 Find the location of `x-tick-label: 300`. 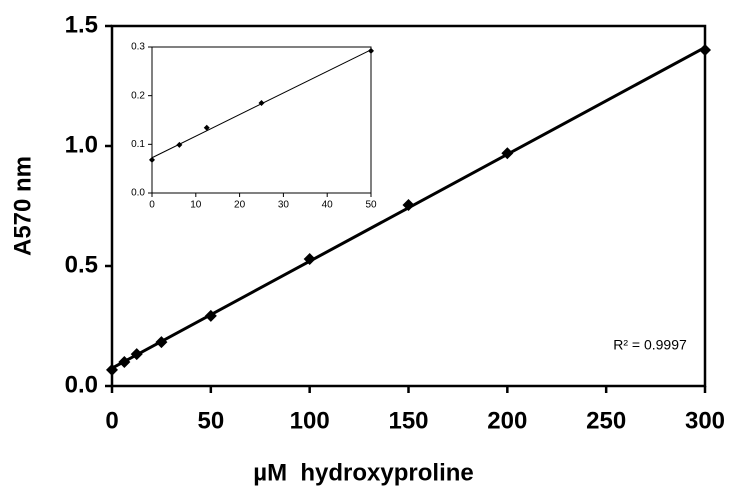

x-tick-label: 300 is located at coordinates (705, 420).